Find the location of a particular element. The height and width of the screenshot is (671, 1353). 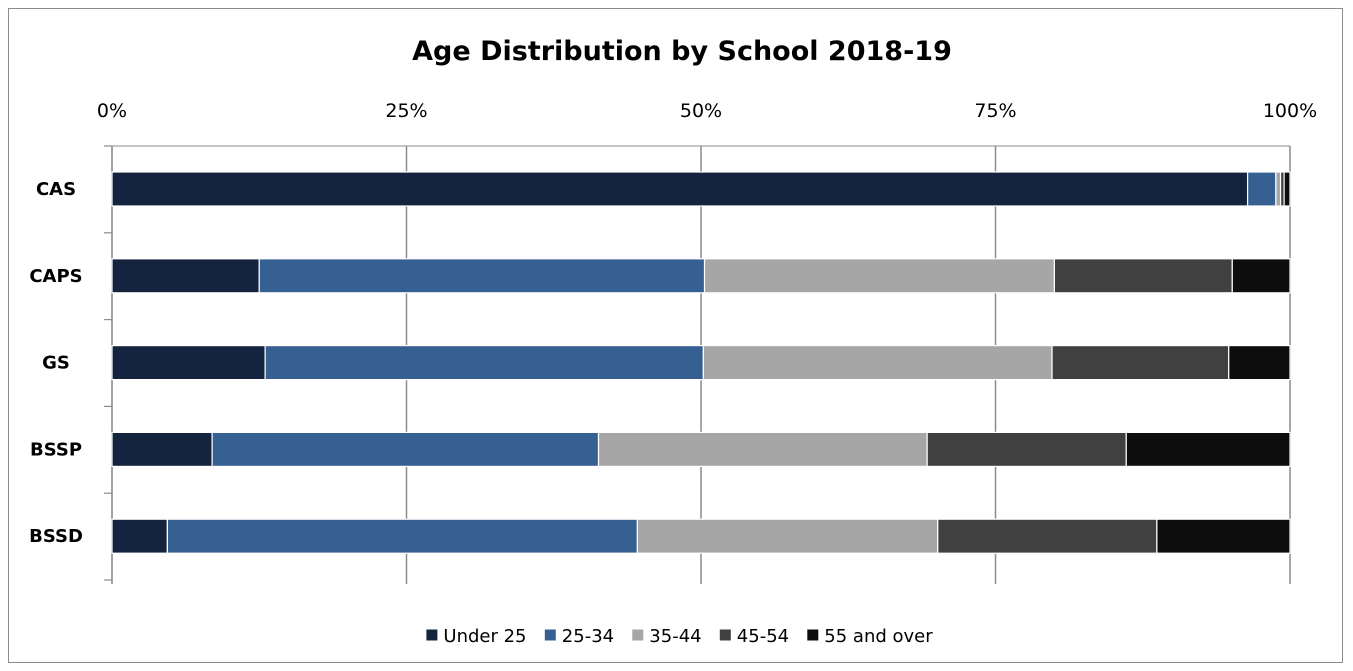

category-label: BSSP is located at coordinates (56, 449).